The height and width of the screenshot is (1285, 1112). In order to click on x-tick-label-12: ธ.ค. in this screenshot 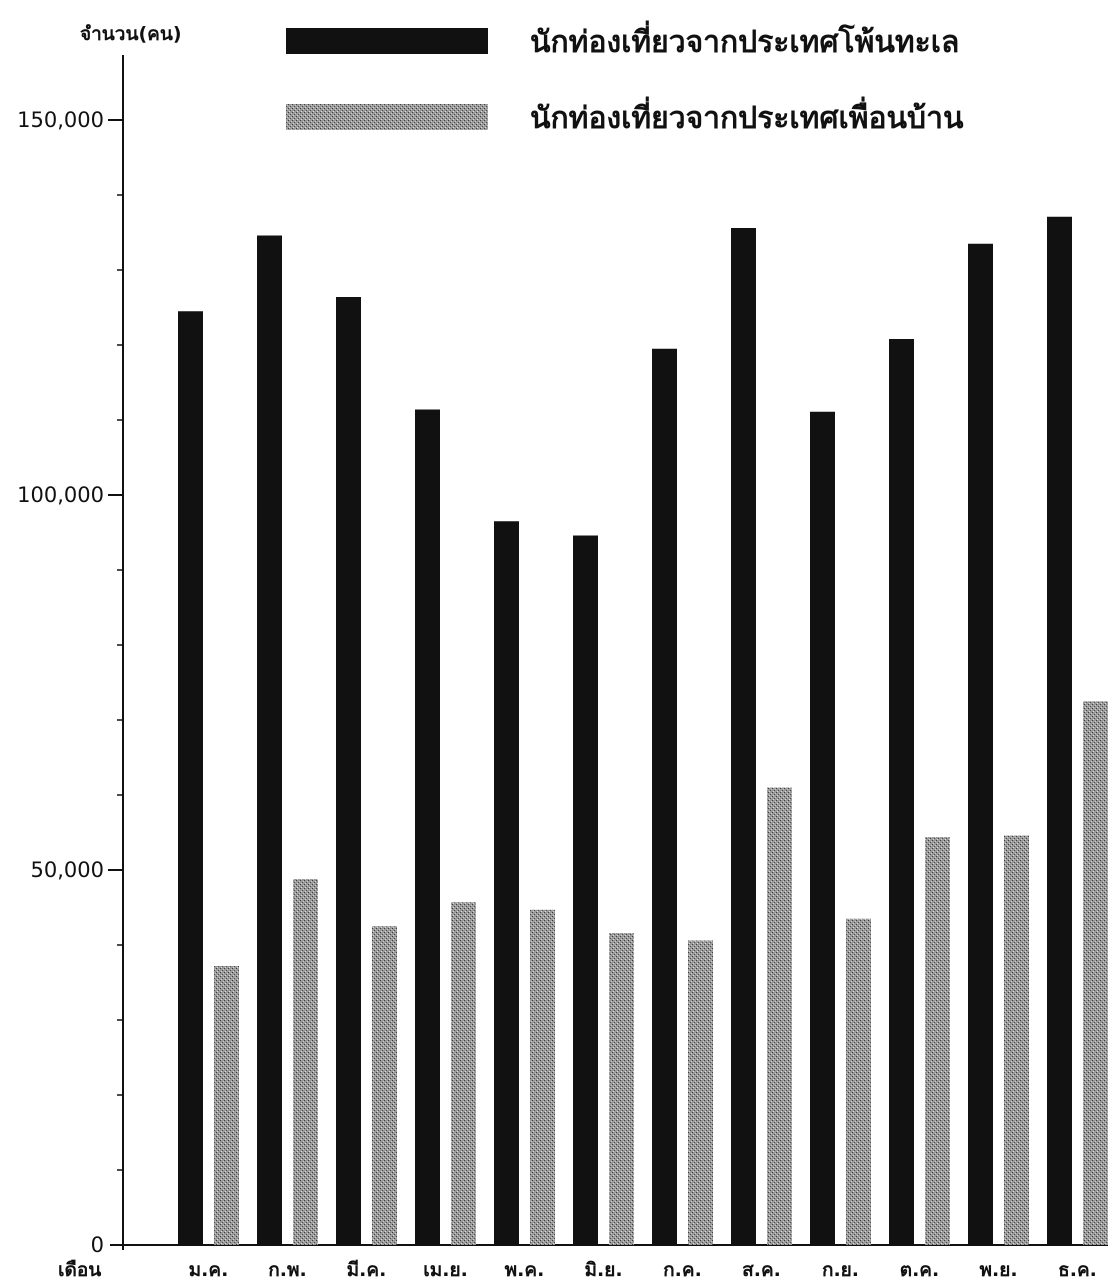, I will do `click(1077, 1270)`.